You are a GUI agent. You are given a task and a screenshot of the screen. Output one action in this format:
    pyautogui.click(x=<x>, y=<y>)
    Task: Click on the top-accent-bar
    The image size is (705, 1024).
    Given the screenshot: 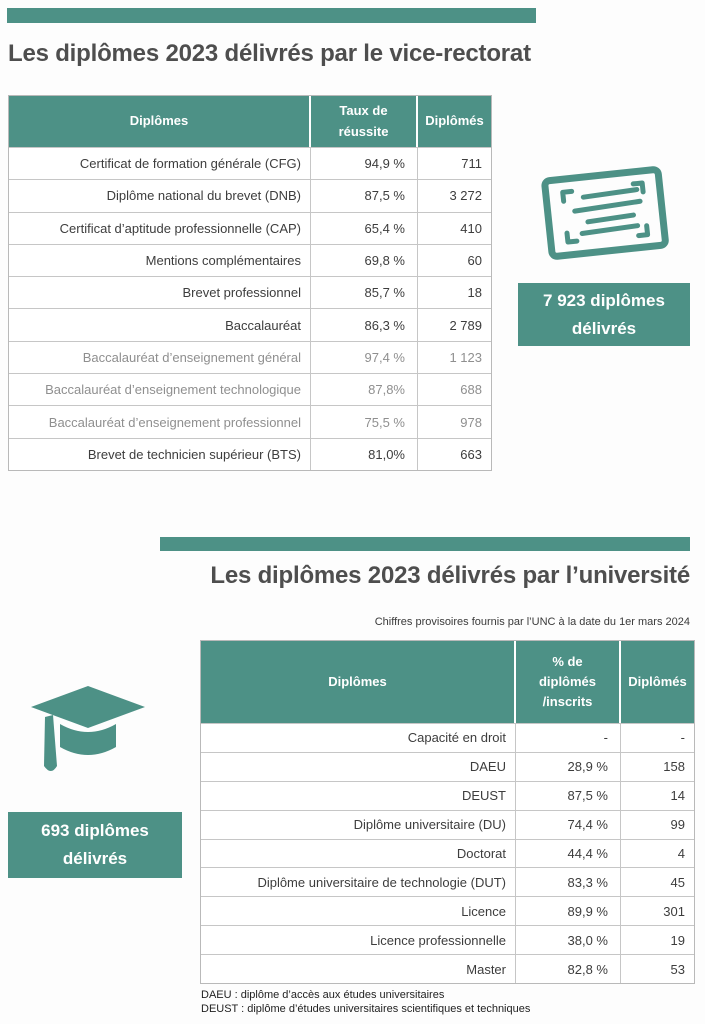 What is the action you would take?
    pyautogui.click(x=271, y=15)
    